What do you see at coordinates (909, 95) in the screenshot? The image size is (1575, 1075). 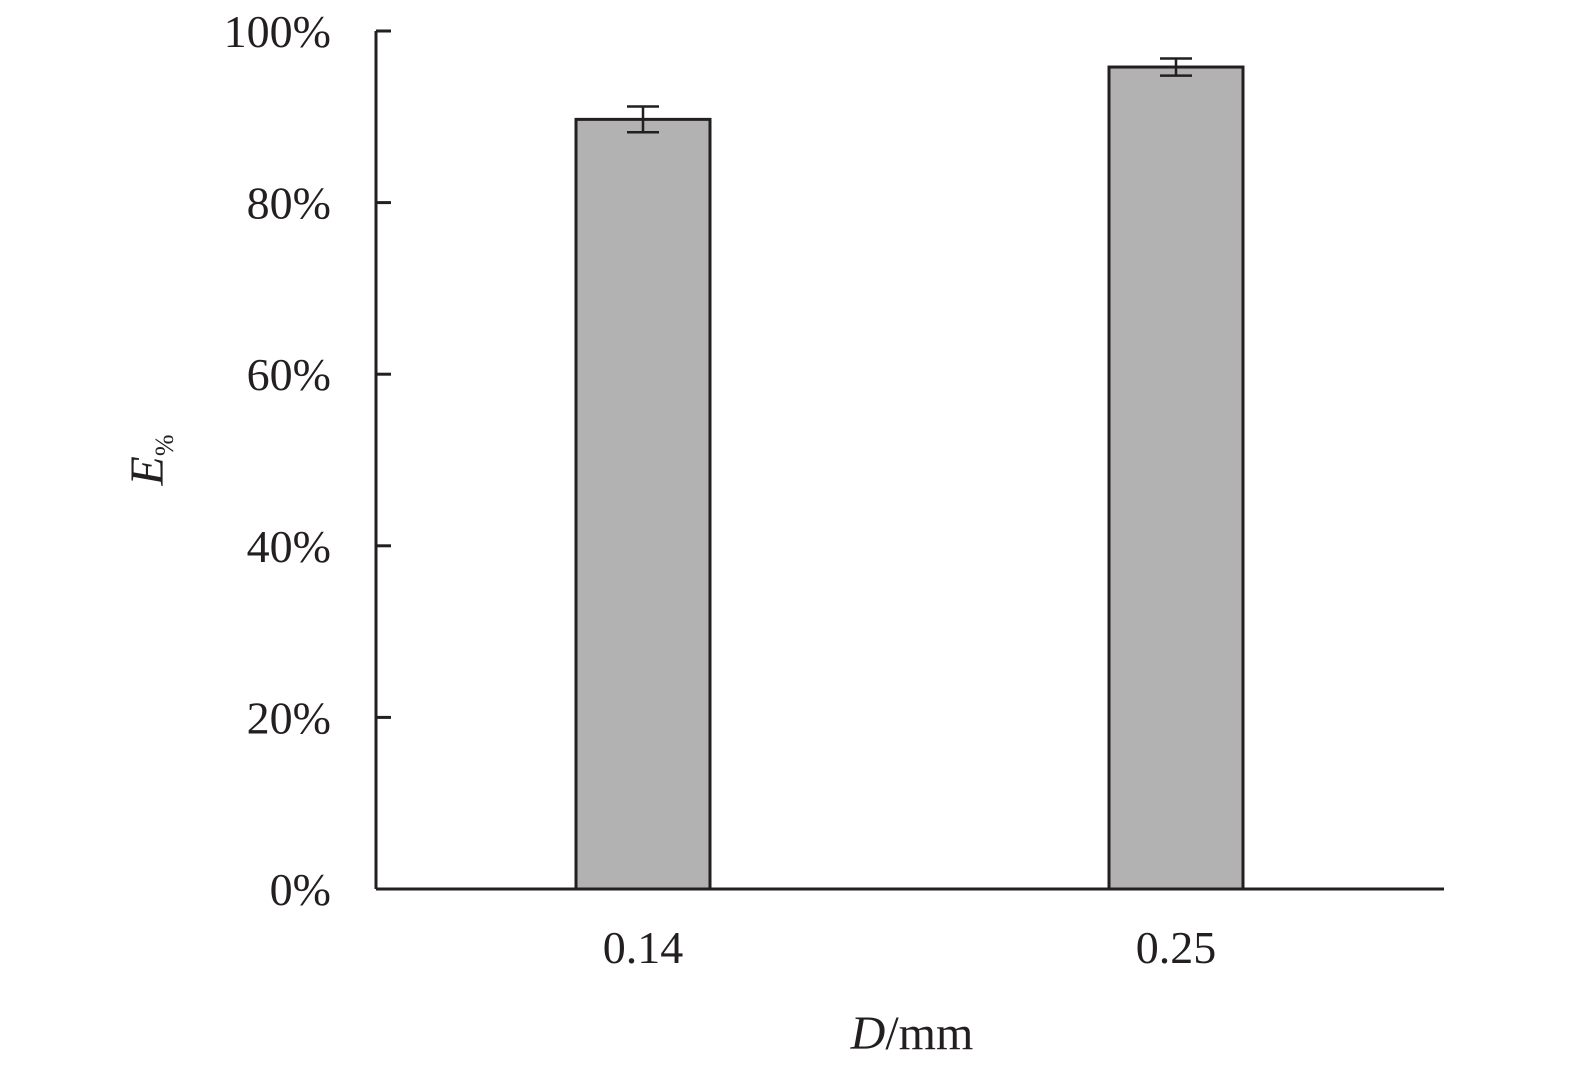 I see `error-bars-group` at bounding box center [909, 95].